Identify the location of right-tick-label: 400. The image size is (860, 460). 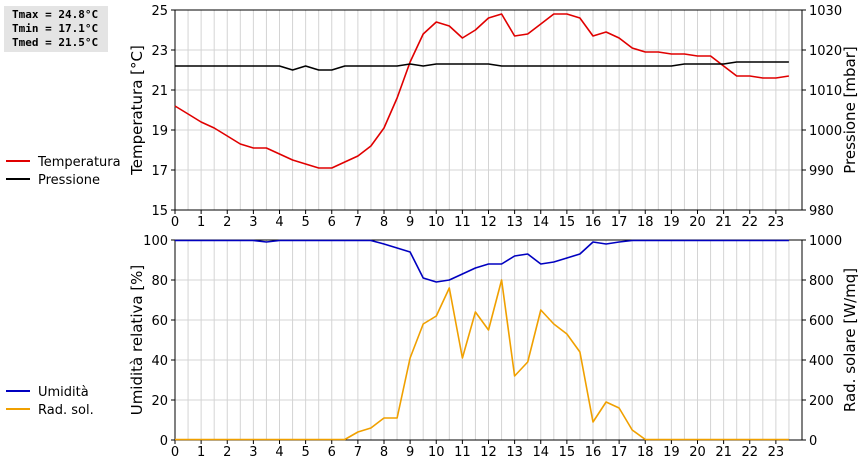
(821, 361).